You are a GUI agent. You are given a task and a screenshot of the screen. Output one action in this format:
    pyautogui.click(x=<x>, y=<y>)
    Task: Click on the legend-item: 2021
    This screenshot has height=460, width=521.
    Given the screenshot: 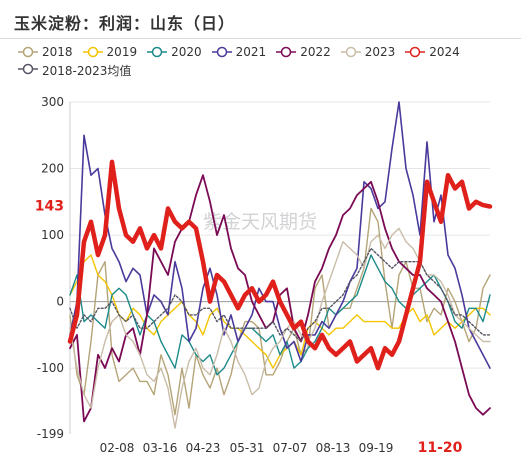 What is the action you would take?
    pyautogui.click(x=239, y=52)
    